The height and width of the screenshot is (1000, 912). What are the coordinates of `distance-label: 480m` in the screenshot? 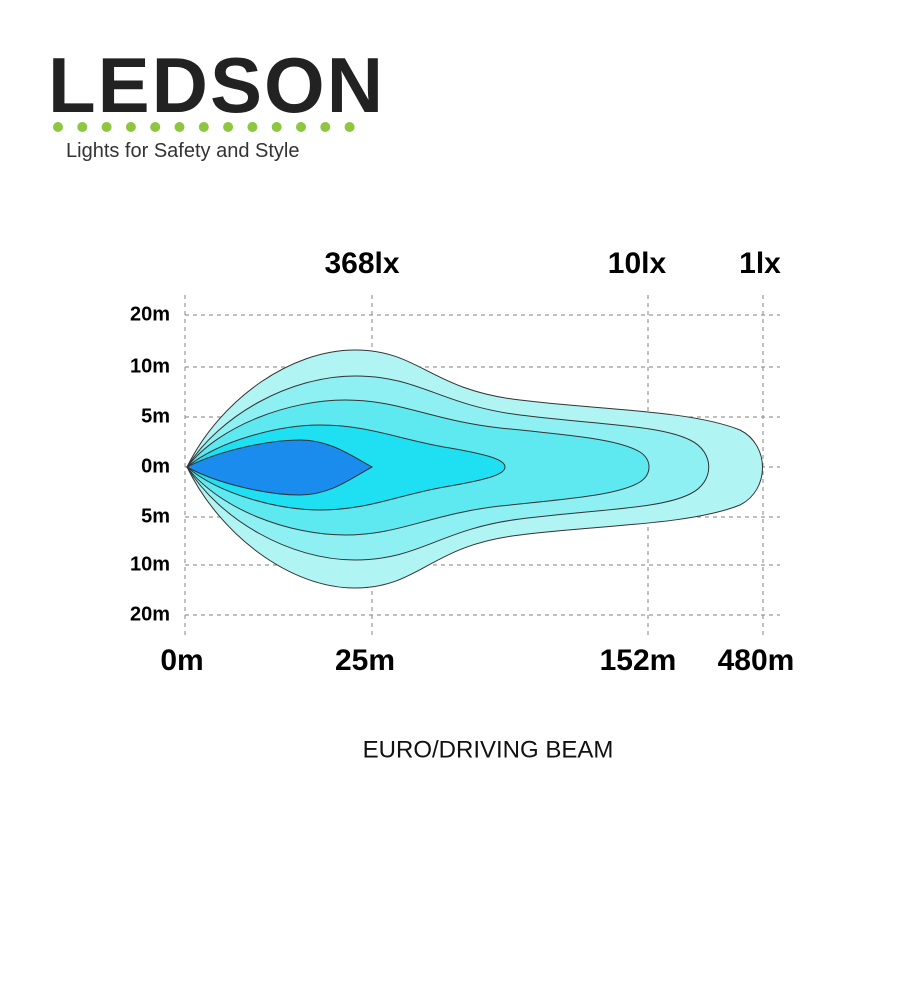 It's located at (756, 660).